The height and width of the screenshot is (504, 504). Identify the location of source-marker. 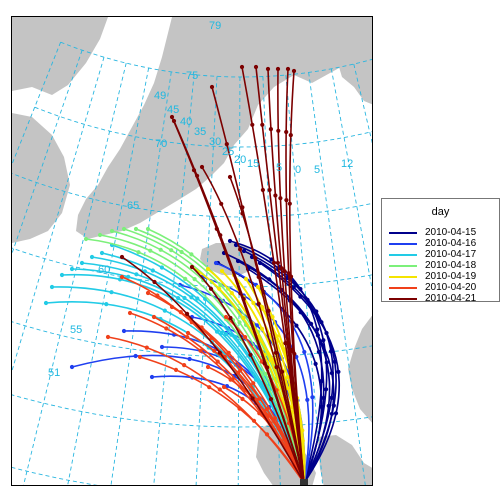
(304, 482).